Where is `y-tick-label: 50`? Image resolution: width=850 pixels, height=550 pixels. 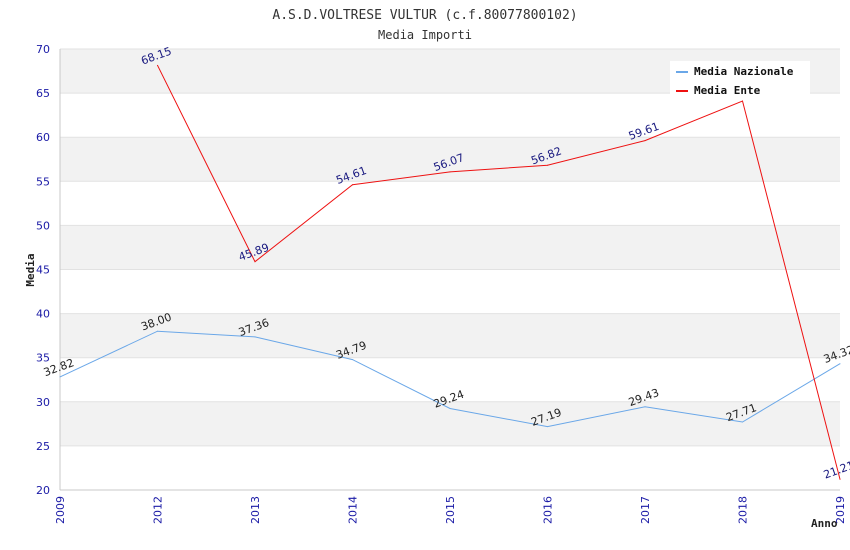 y-tick-label: 50 is located at coordinates (43, 225).